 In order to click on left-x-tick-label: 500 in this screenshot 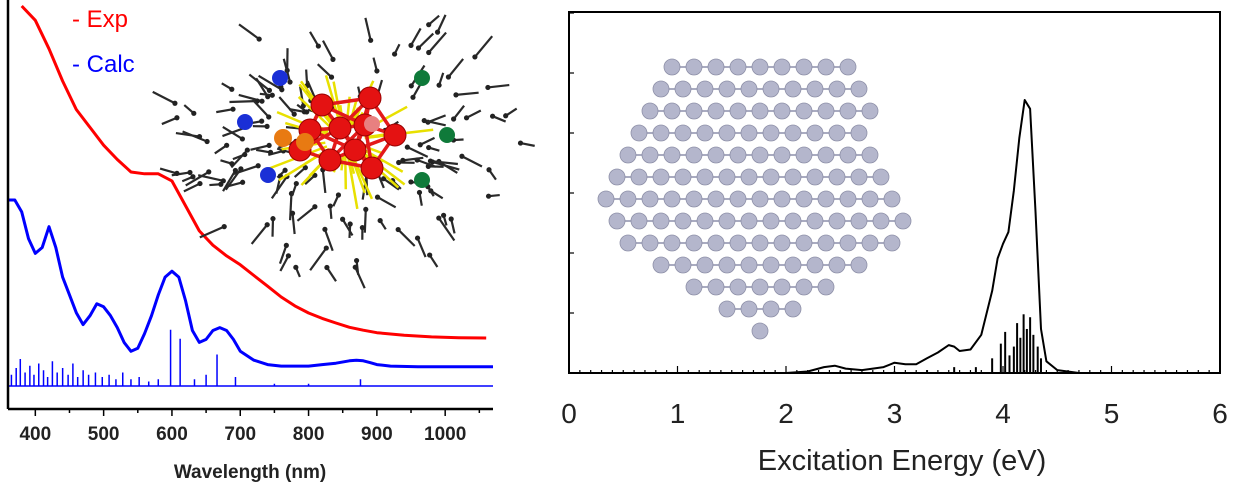, I will do `click(104, 434)`.